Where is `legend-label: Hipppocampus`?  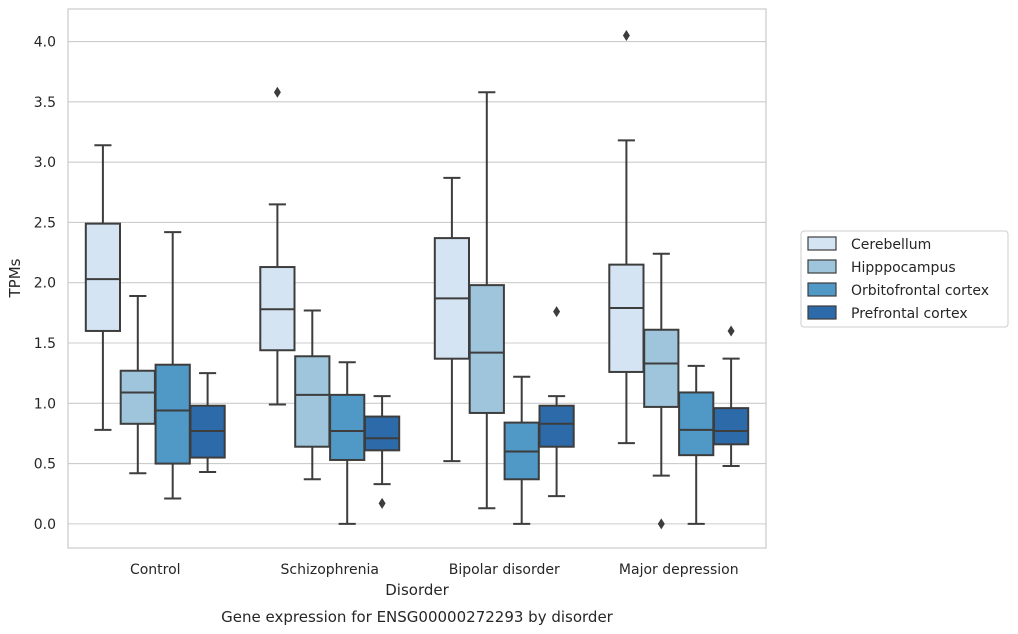 legend-label: Hipppocampus is located at coordinates (903, 268).